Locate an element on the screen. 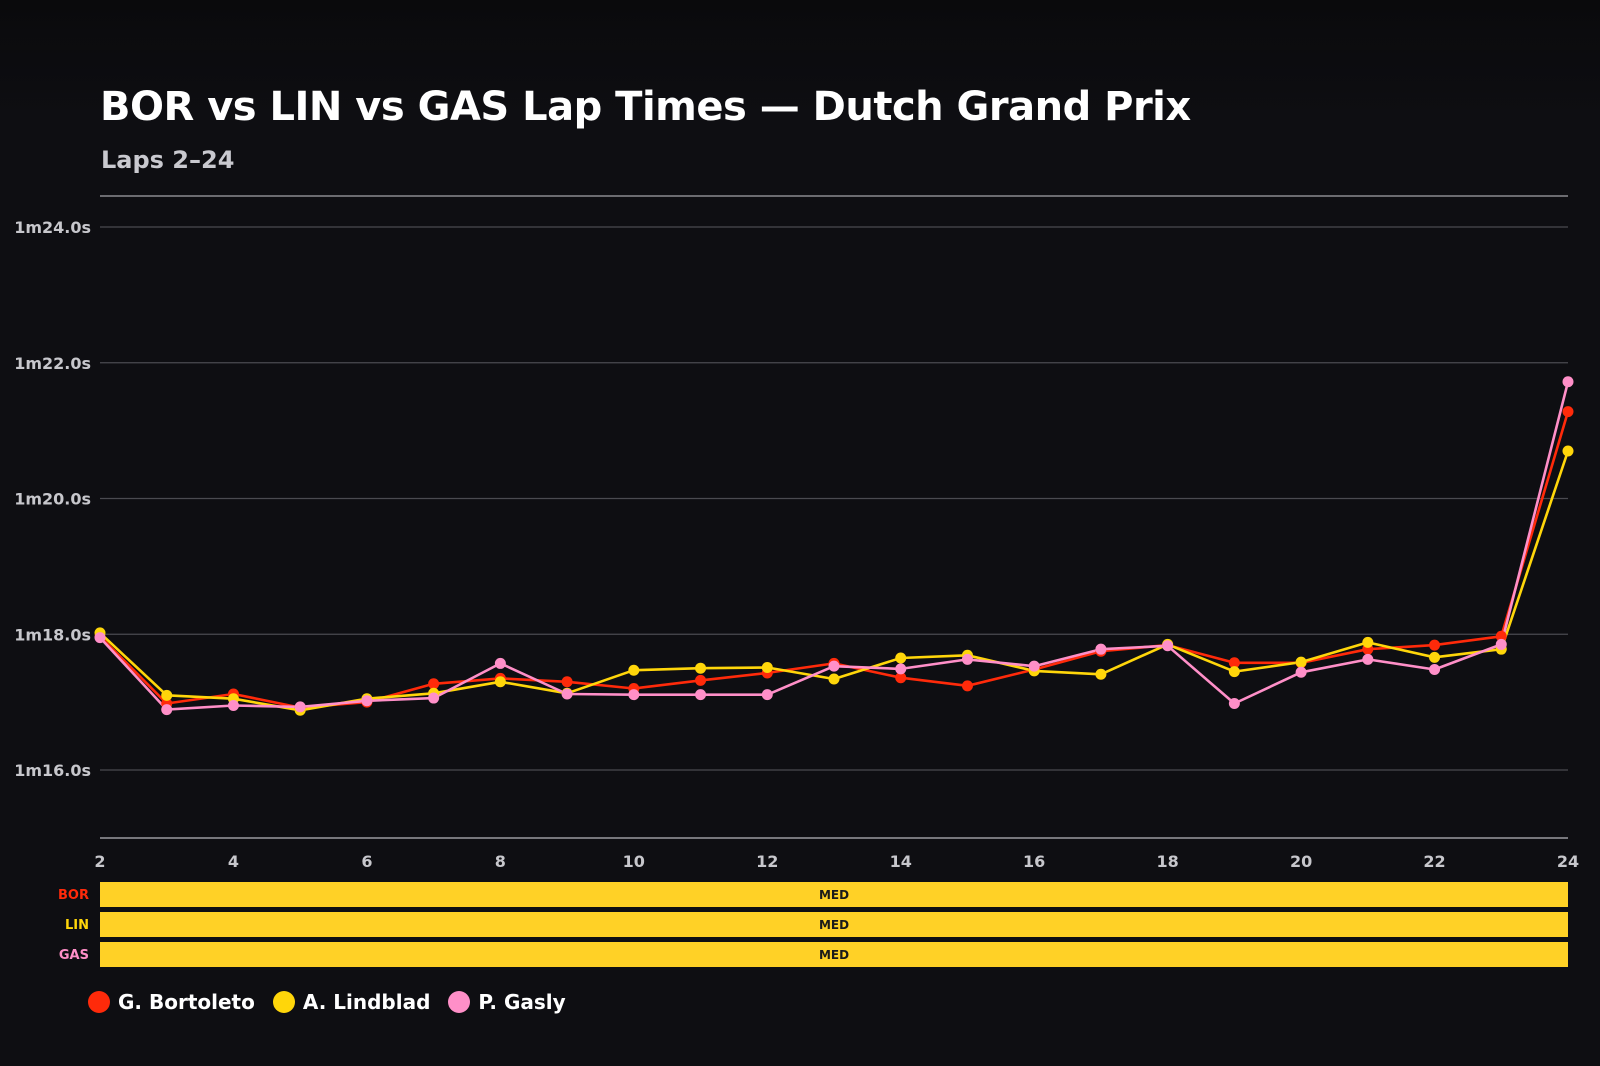 The width and height of the screenshot is (1600, 1066). legend-label: P. Gasly is located at coordinates (522, 1002).